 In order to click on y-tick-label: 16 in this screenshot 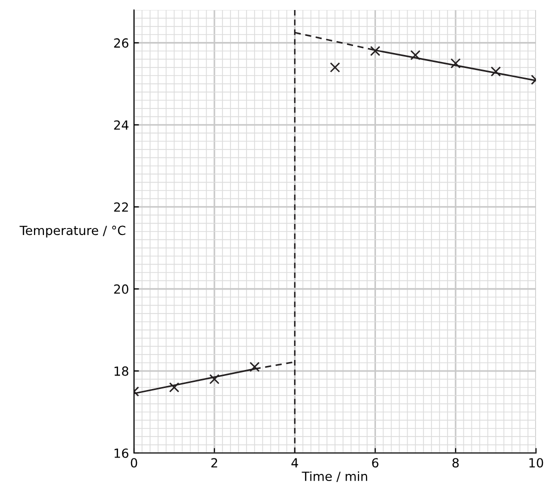, I will do `click(121, 453)`.